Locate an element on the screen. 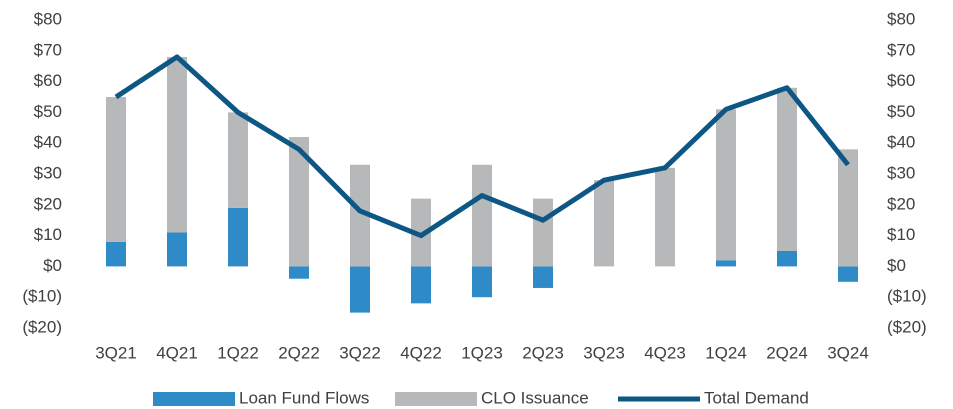 The height and width of the screenshot is (409, 953). legend-label: Total Demand is located at coordinates (756, 397).